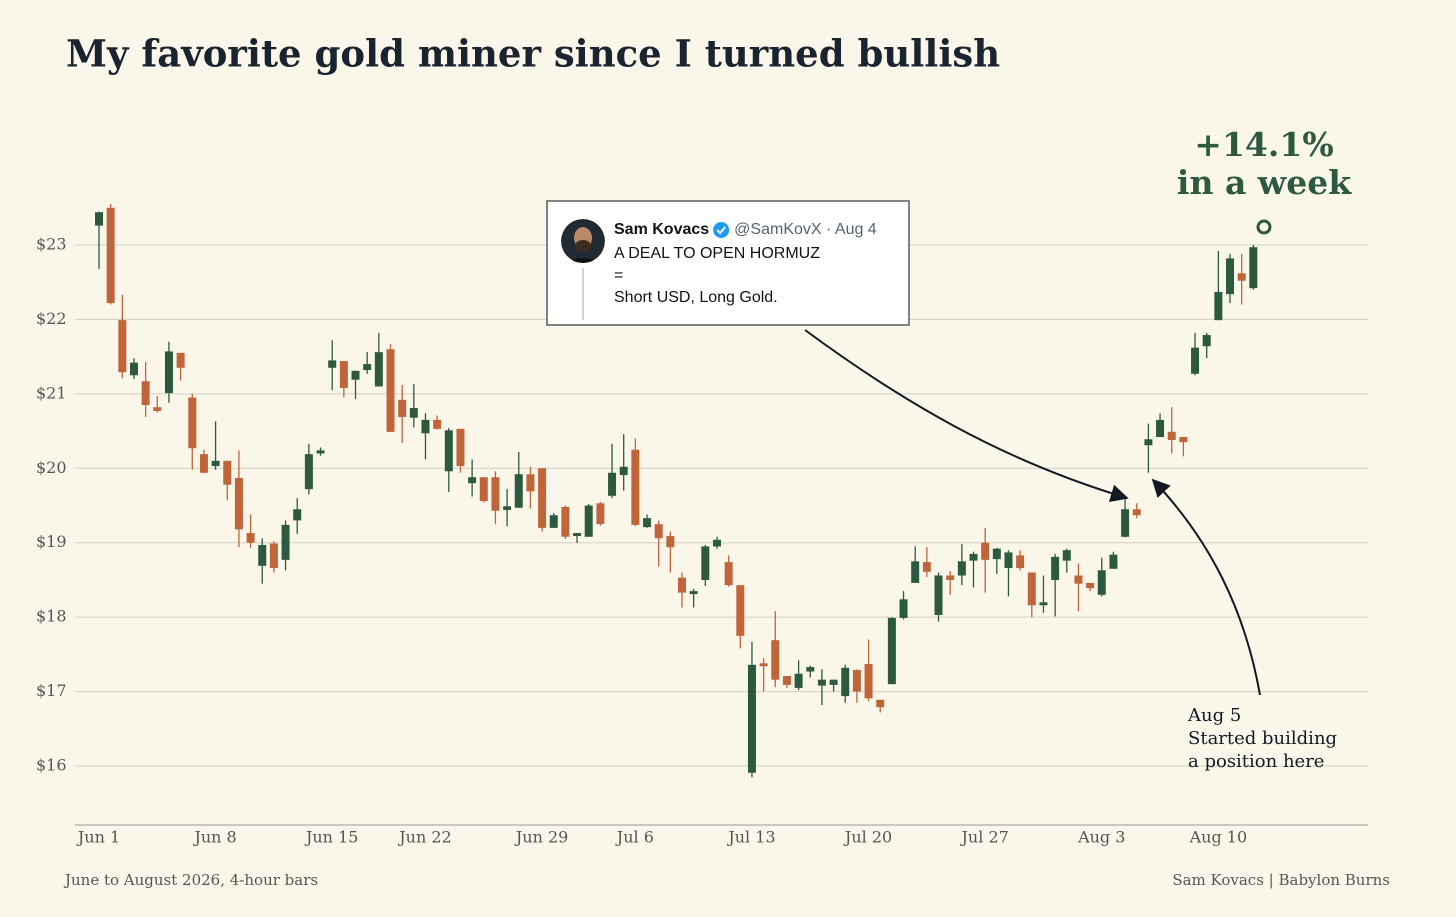 Image resolution: width=1456 pixels, height=917 pixels. What do you see at coordinates (51, 541) in the screenshot?
I see `y-tick-label: $19` at bounding box center [51, 541].